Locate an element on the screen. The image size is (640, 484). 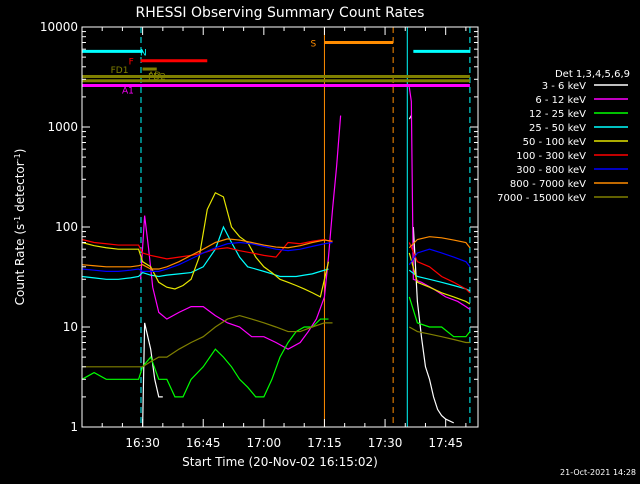
legend-entry: 300 - 800 keV is located at coordinates (551, 170).